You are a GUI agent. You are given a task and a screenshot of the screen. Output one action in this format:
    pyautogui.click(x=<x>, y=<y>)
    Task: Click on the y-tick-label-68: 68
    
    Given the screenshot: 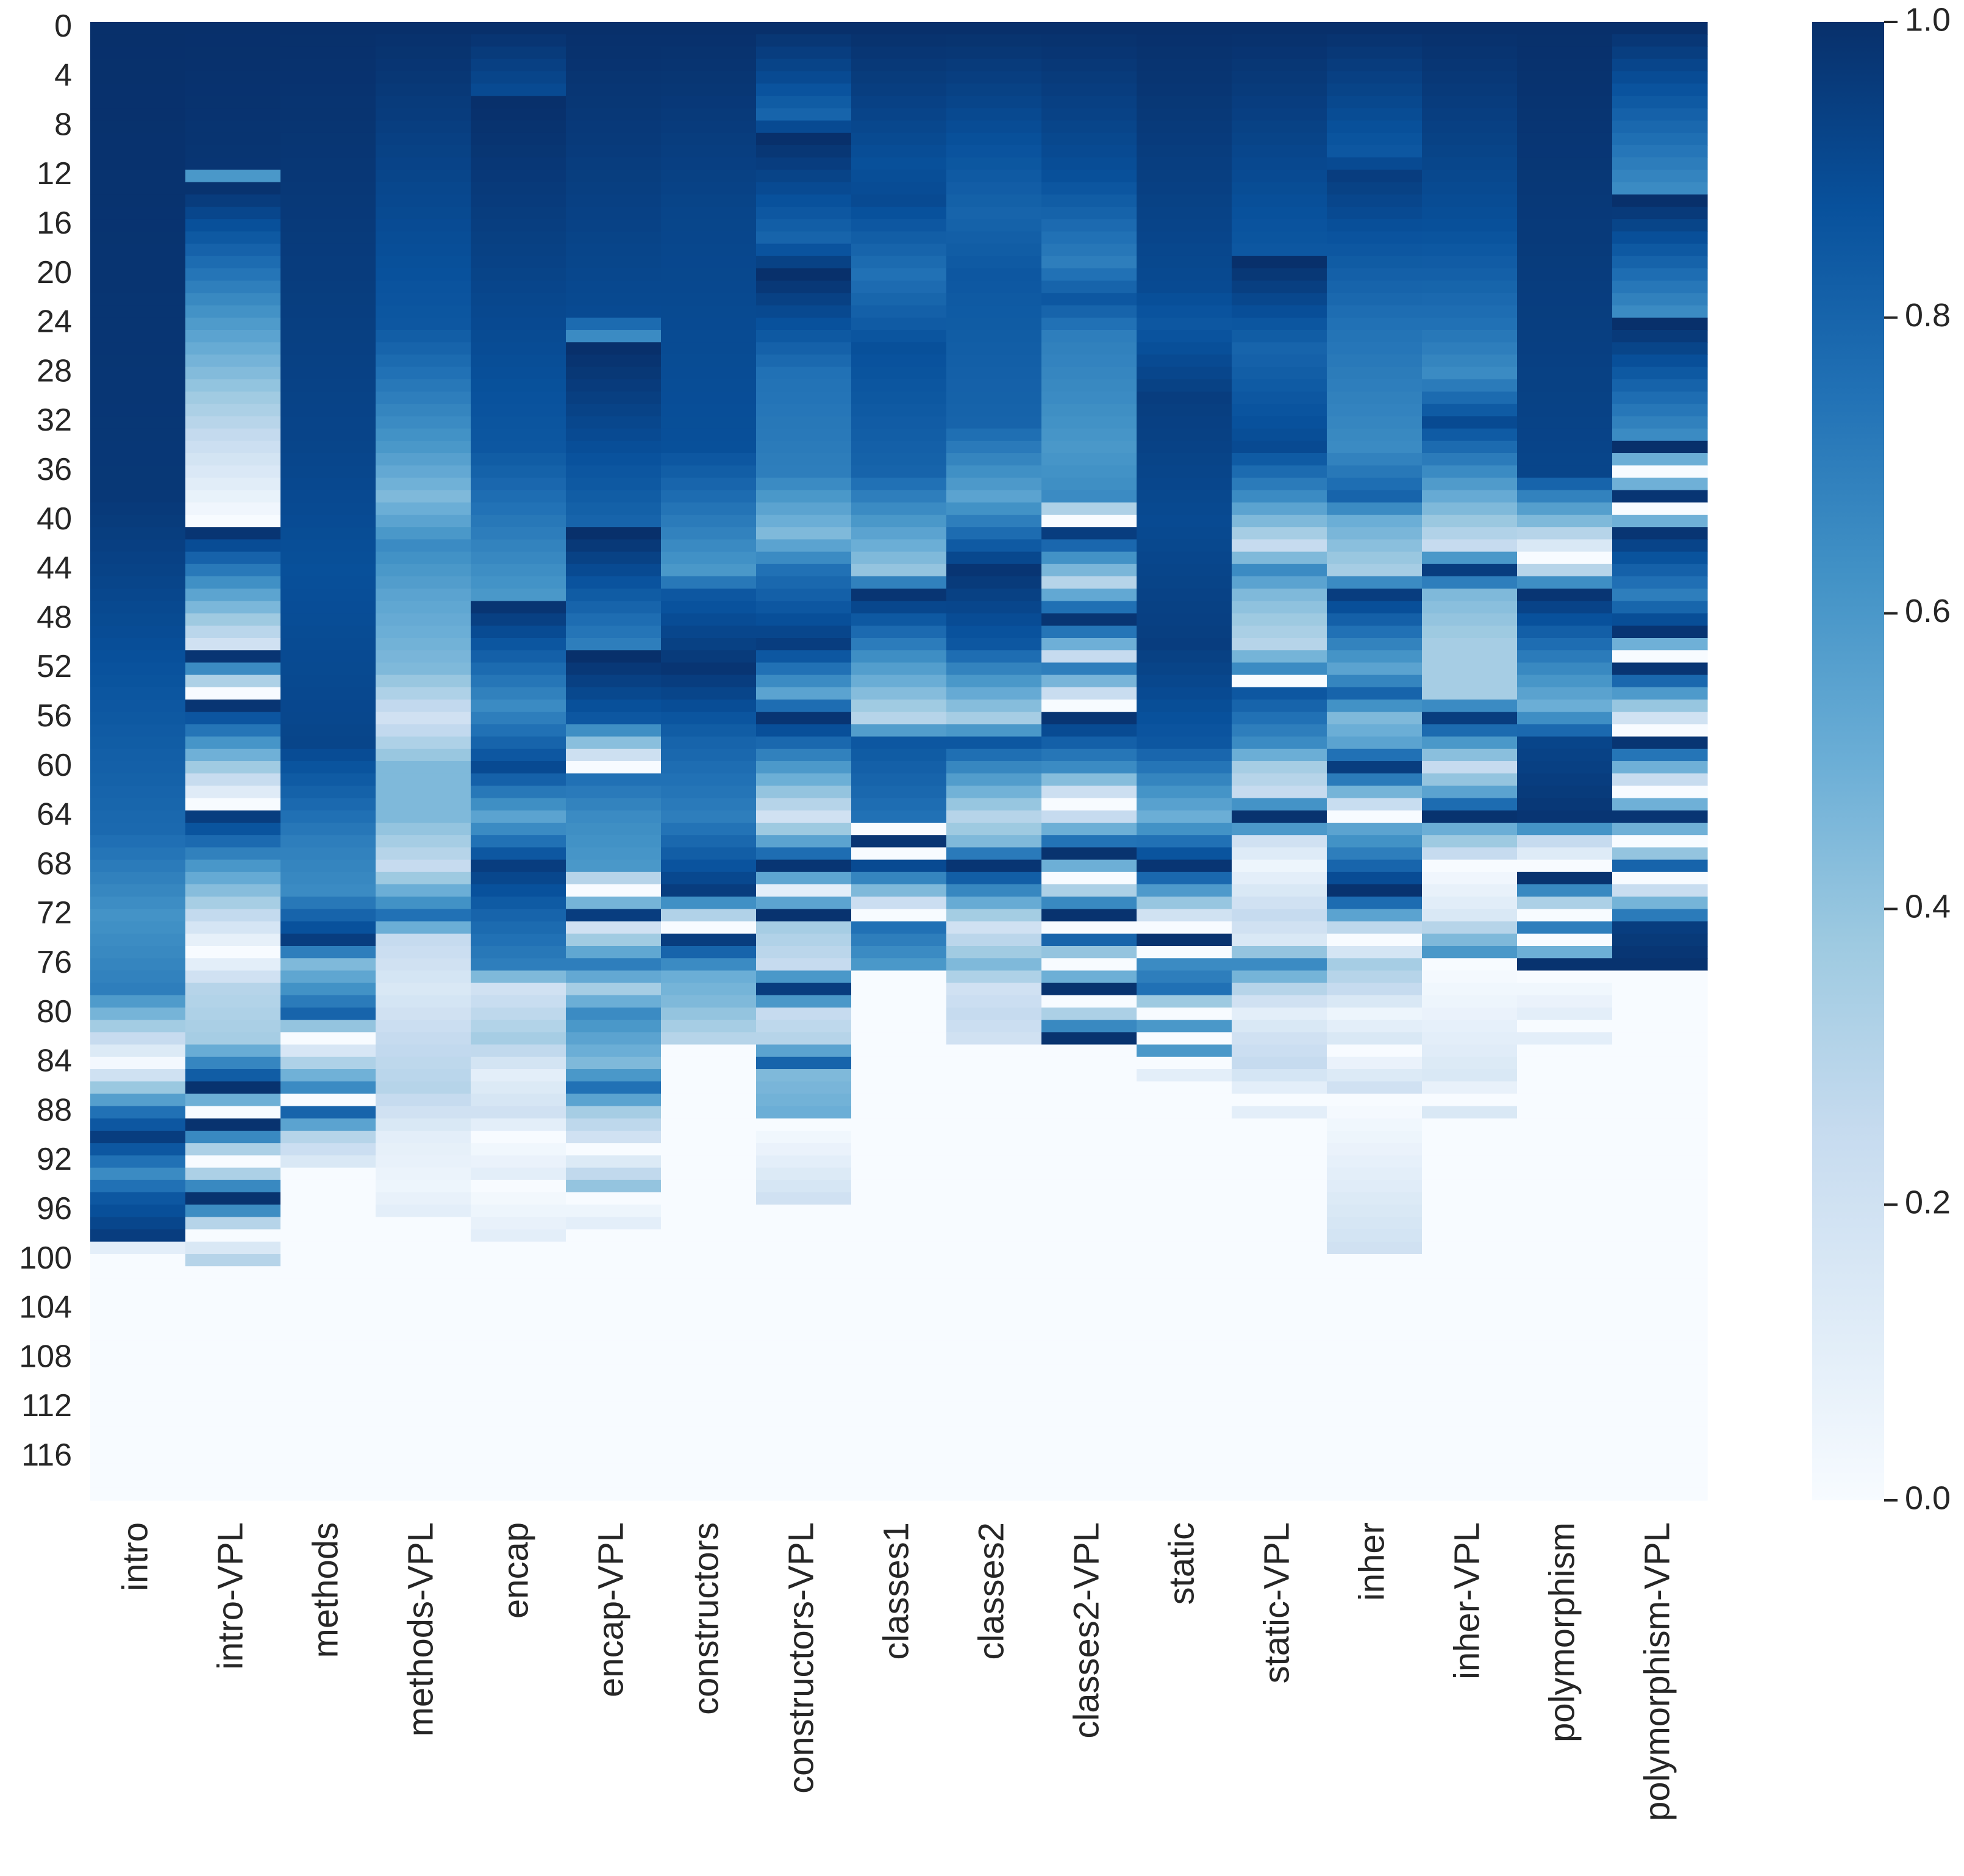 What is the action you would take?
    pyautogui.click(x=55, y=863)
    